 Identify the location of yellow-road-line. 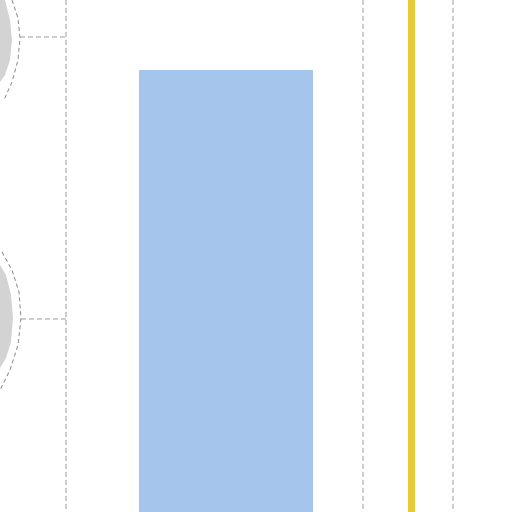
(411, 256).